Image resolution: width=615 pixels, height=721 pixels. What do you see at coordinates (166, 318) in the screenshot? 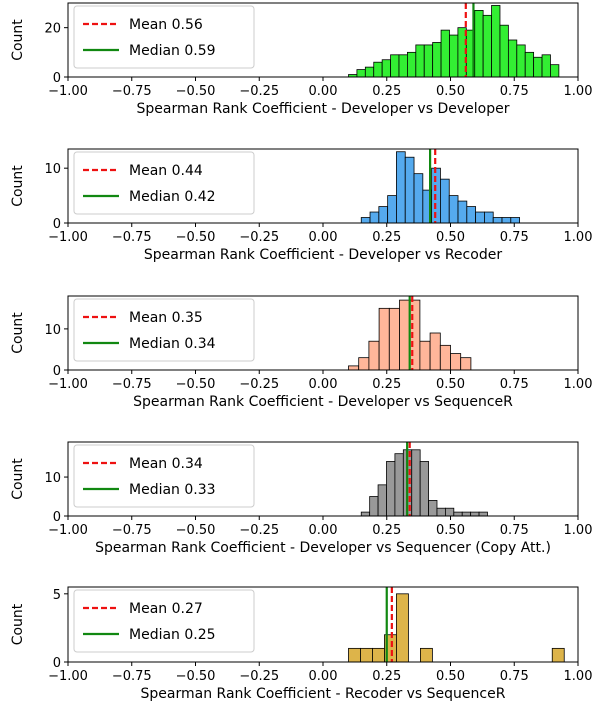
I see `legend-entry: Mean 0.35` at bounding box center [166, 318].